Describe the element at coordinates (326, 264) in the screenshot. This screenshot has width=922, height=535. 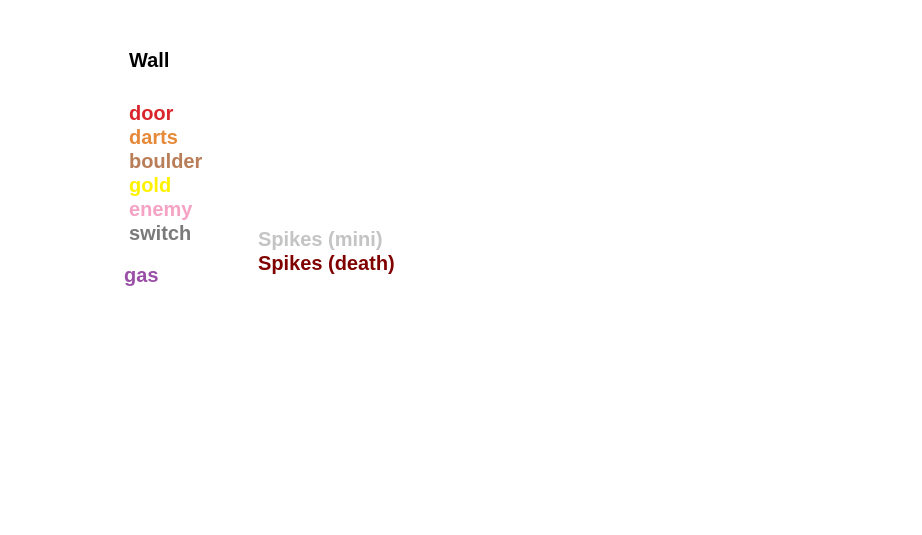
I see `legend-label-spikes-death: Spikes (death)` at that location.